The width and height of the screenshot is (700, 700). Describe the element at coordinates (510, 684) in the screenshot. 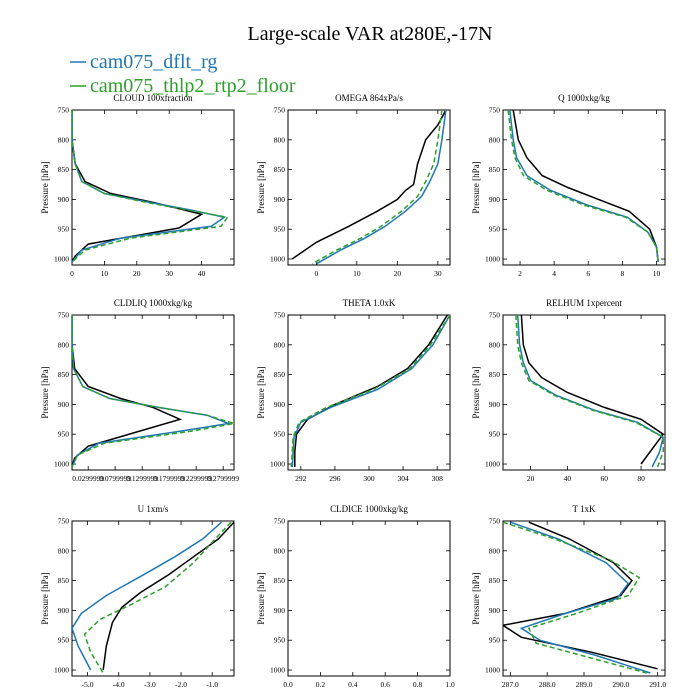

I see `x-tick-label: 287.0` at that location.